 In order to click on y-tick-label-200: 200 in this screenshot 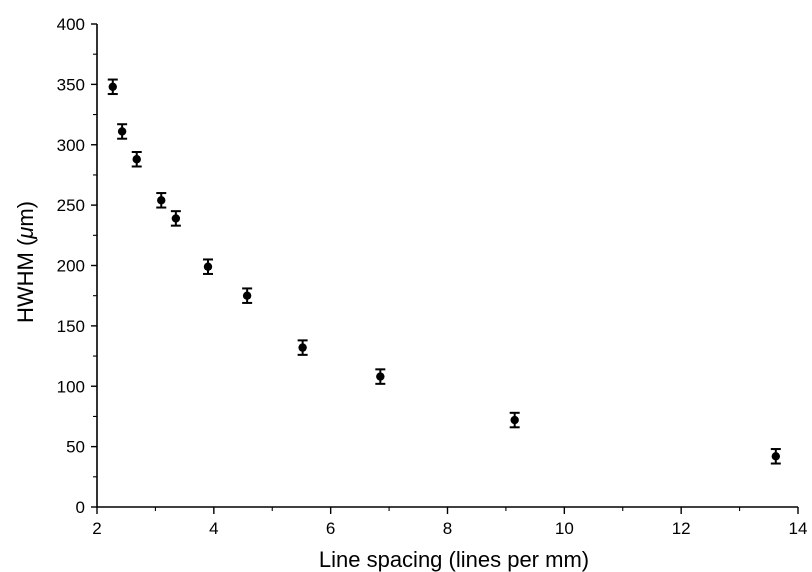, I will do `click(71, 266)`.